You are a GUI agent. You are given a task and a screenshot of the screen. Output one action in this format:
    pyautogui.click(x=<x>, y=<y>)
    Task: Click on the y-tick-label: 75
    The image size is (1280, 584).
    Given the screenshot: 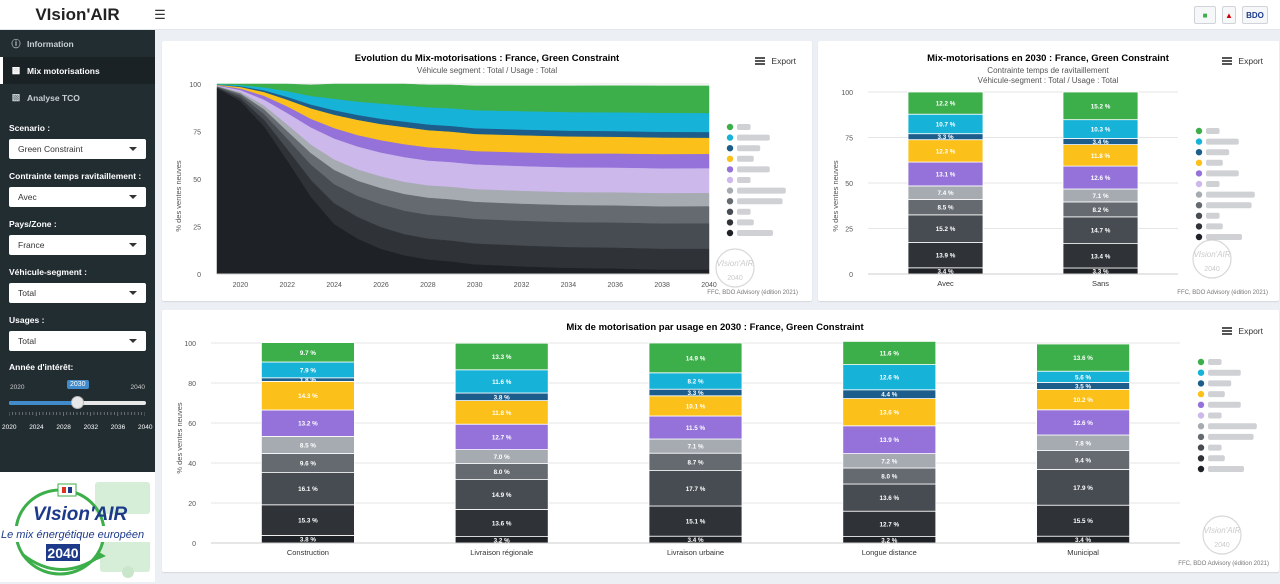 What is the action you would take?
    pyautogui.click(x=197, y=133)
    